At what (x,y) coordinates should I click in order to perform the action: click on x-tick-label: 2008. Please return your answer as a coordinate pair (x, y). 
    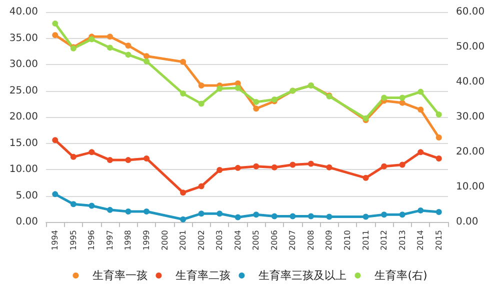
    Looking at the image, I should click on (311, 240).